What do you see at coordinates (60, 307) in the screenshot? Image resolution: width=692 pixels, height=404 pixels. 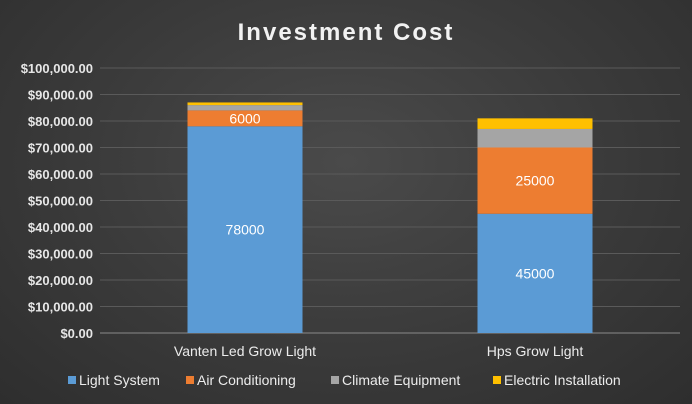 I see `y-tick-label: $10,000.00` at bounding box center [60, 307].